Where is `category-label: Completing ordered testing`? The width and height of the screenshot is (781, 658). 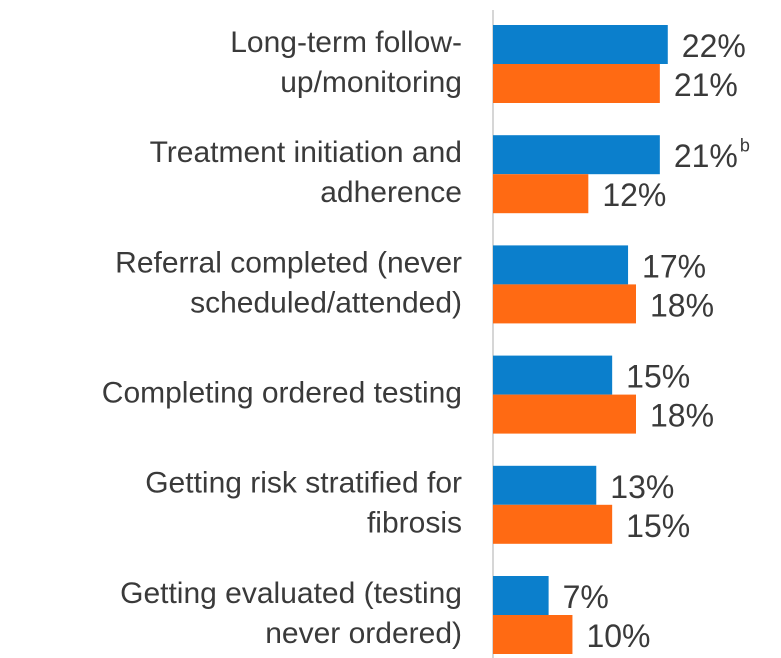 category-label: Completing ordered testing is located at coordinates (282, 393).